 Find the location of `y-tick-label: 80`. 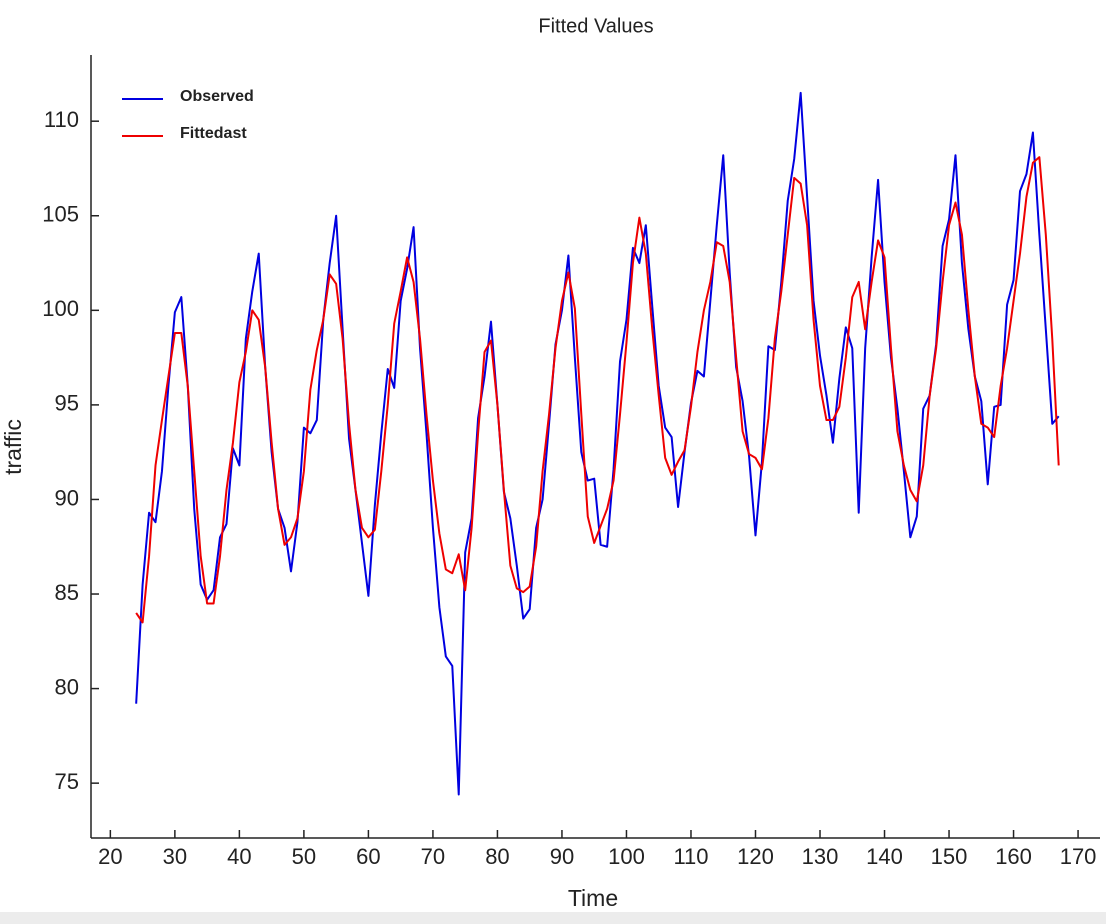

y-tick-label: 80 is located at coordinates (67, 686).